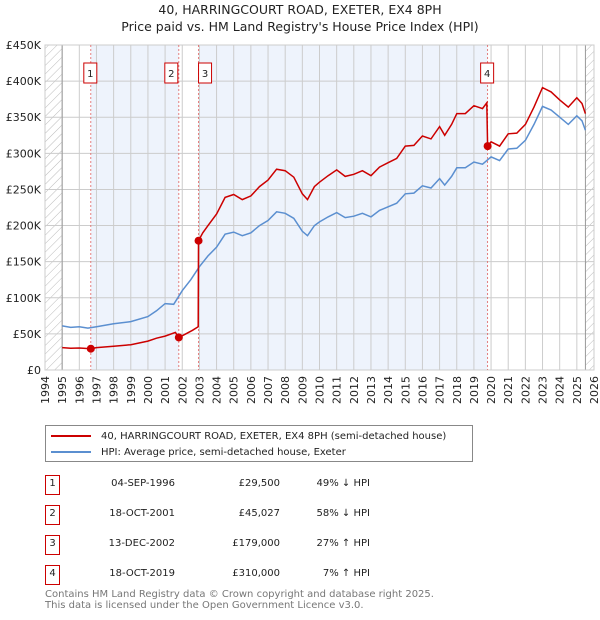 The image size is (600, 620). What do you see at coordinates (142, 513) in the screenshot?
I see `sale-date: 18-OCT-2001` at bounding box center [142, 513].